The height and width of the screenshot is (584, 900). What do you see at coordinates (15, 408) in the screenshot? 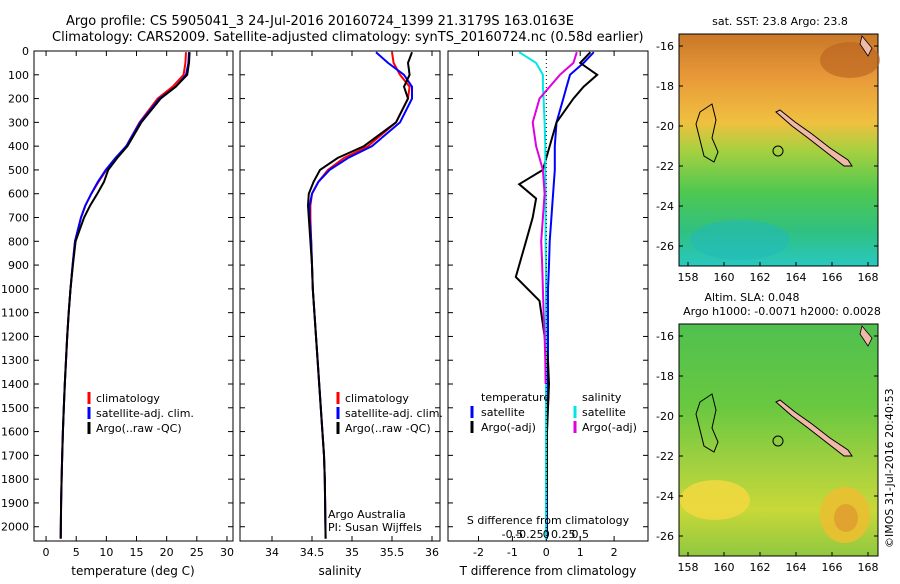
I see `depth-tick-label: 1500` at bounding box center [15, 408].